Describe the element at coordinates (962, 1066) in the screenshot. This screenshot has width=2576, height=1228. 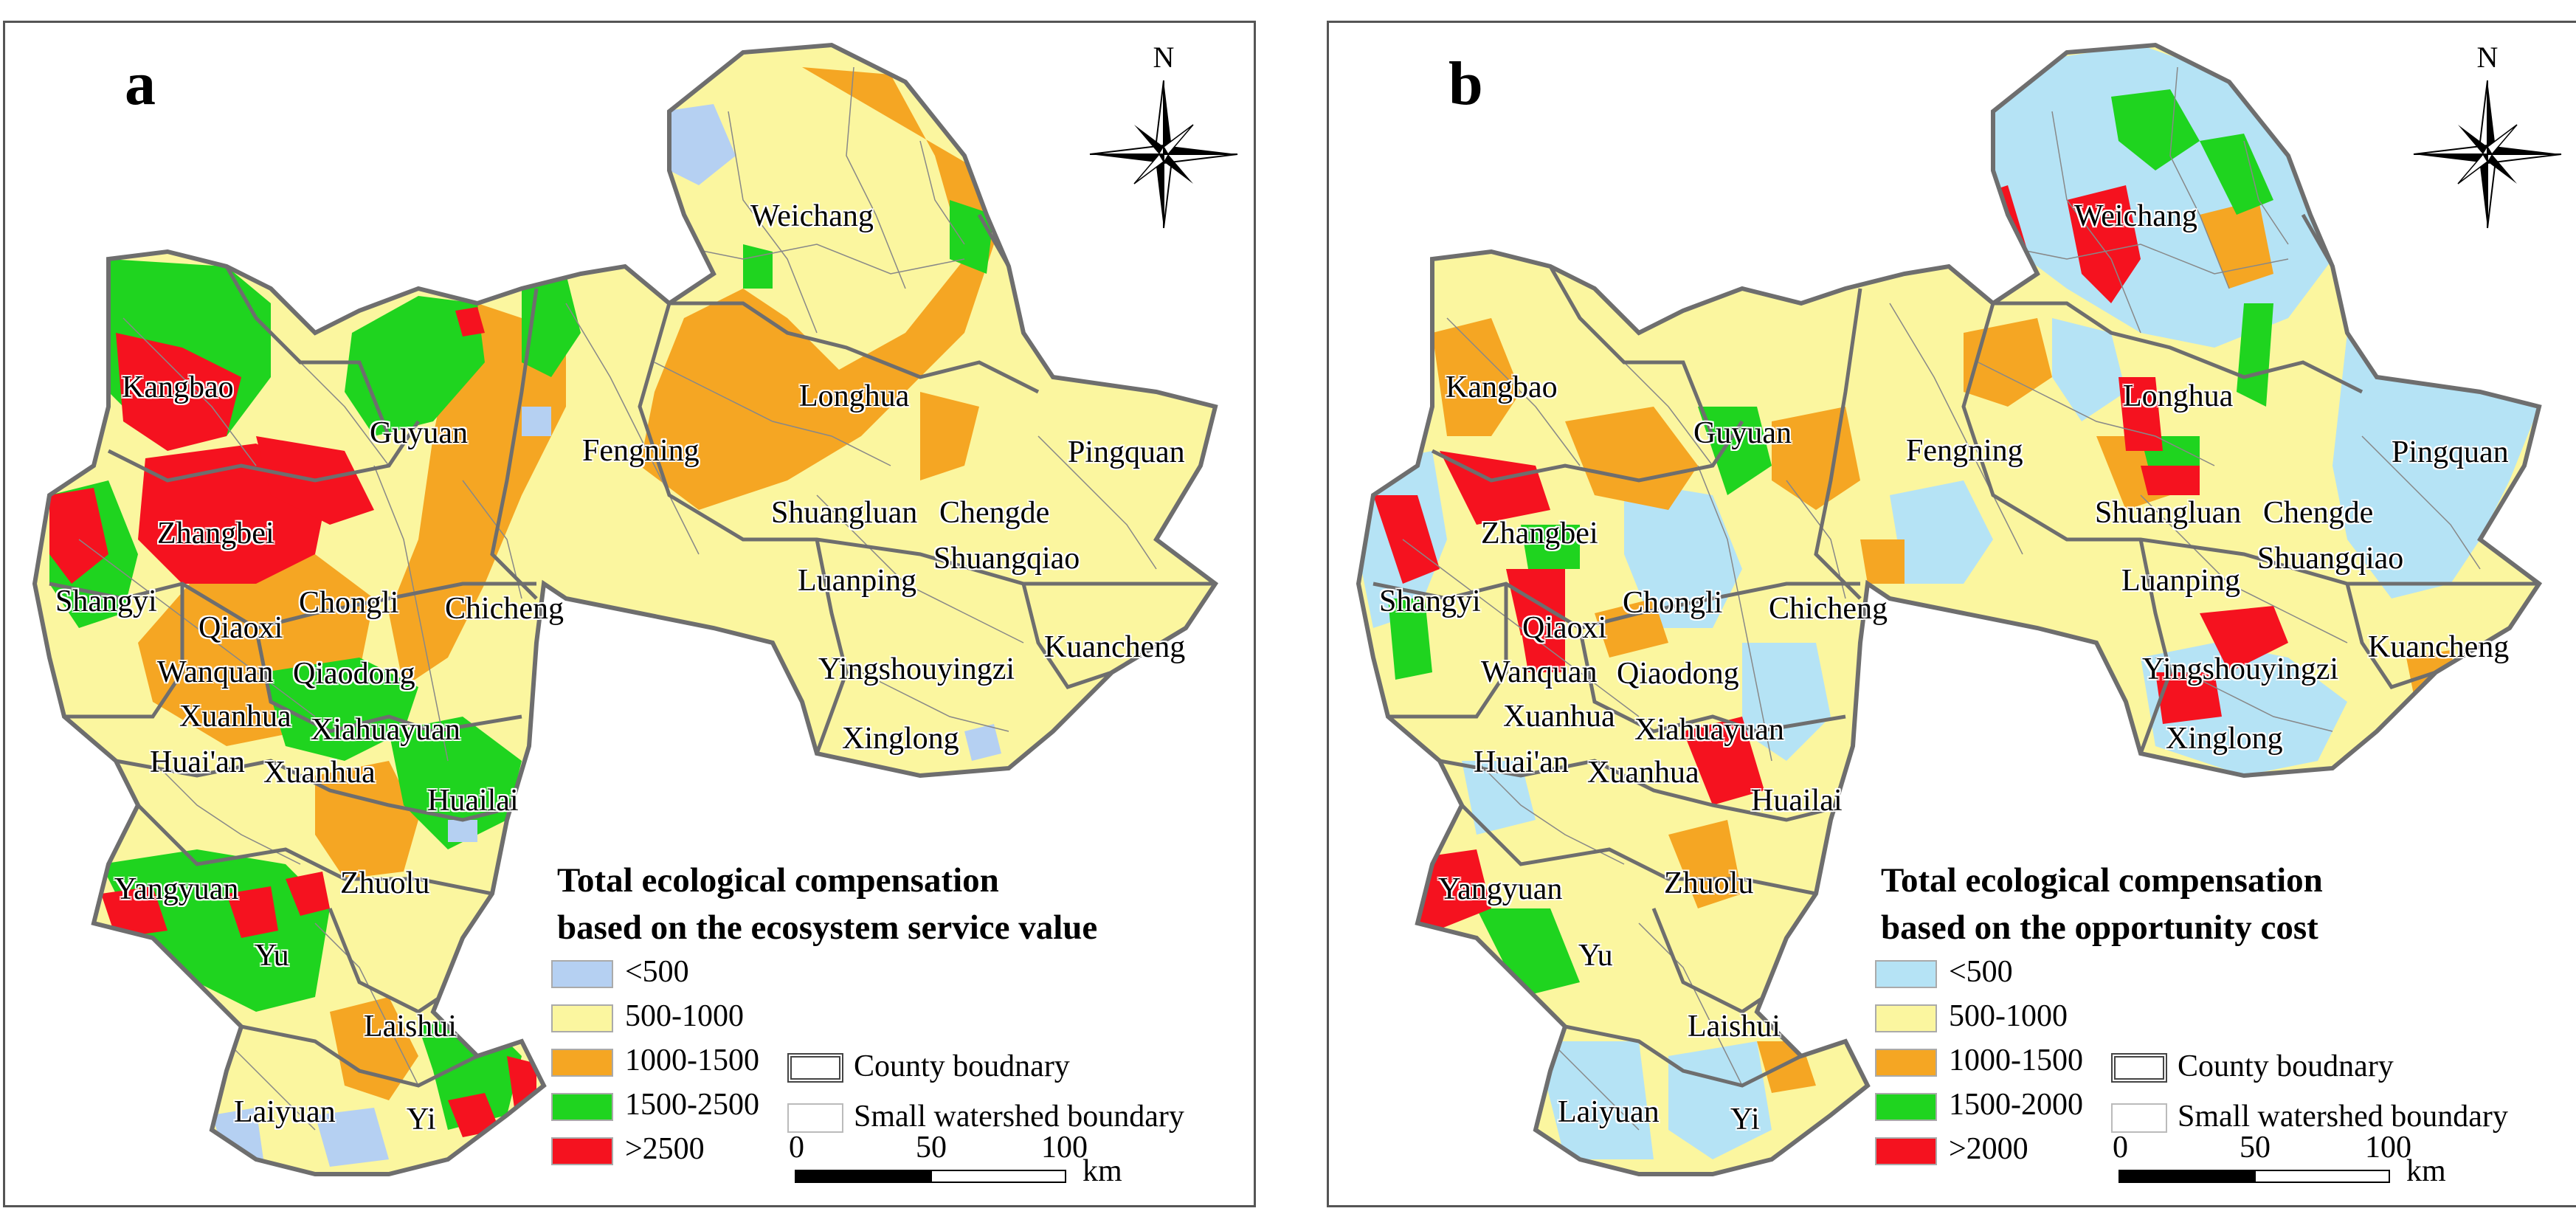
I see `county-boundary-label-a: County boudnary` at that location.